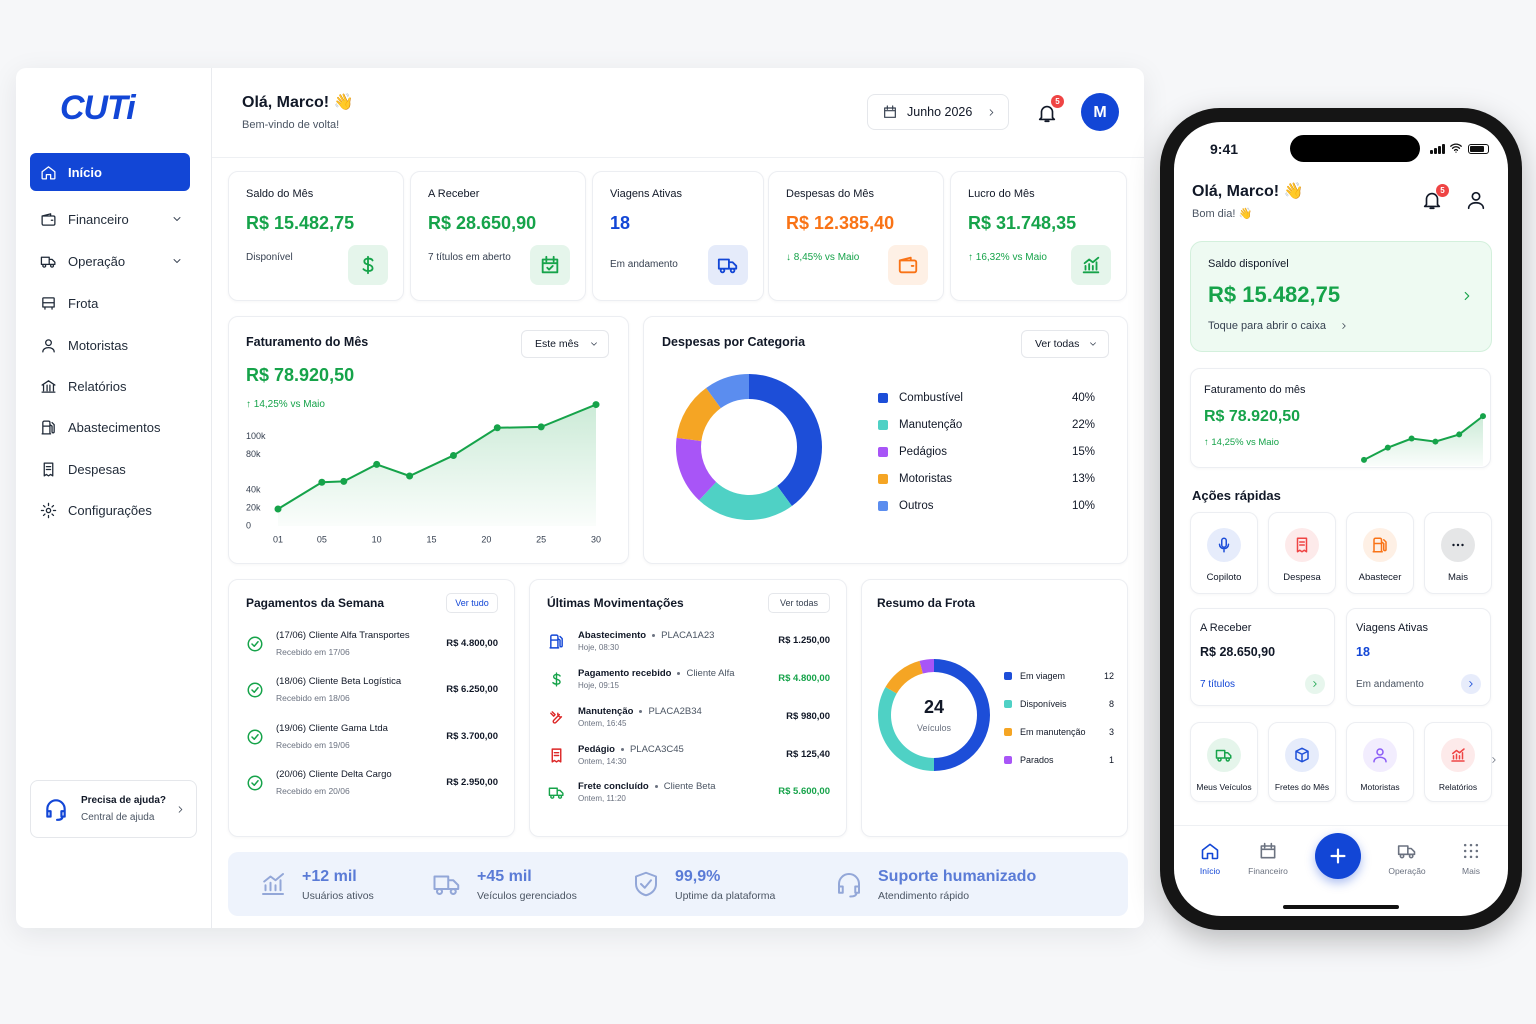 The image size is (1536, 1024). Describe the element at coordinates (307, 342) in the screenshot. I see `card-title: Faturamento do Mês` at that location.